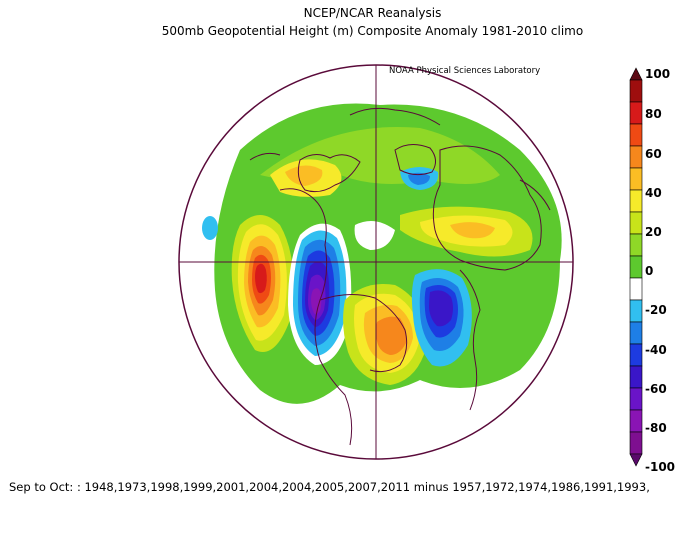 The image size is (700, 542). I want to click on map-title: NCEP/NCAR Reanalysis, so click(372, 13).